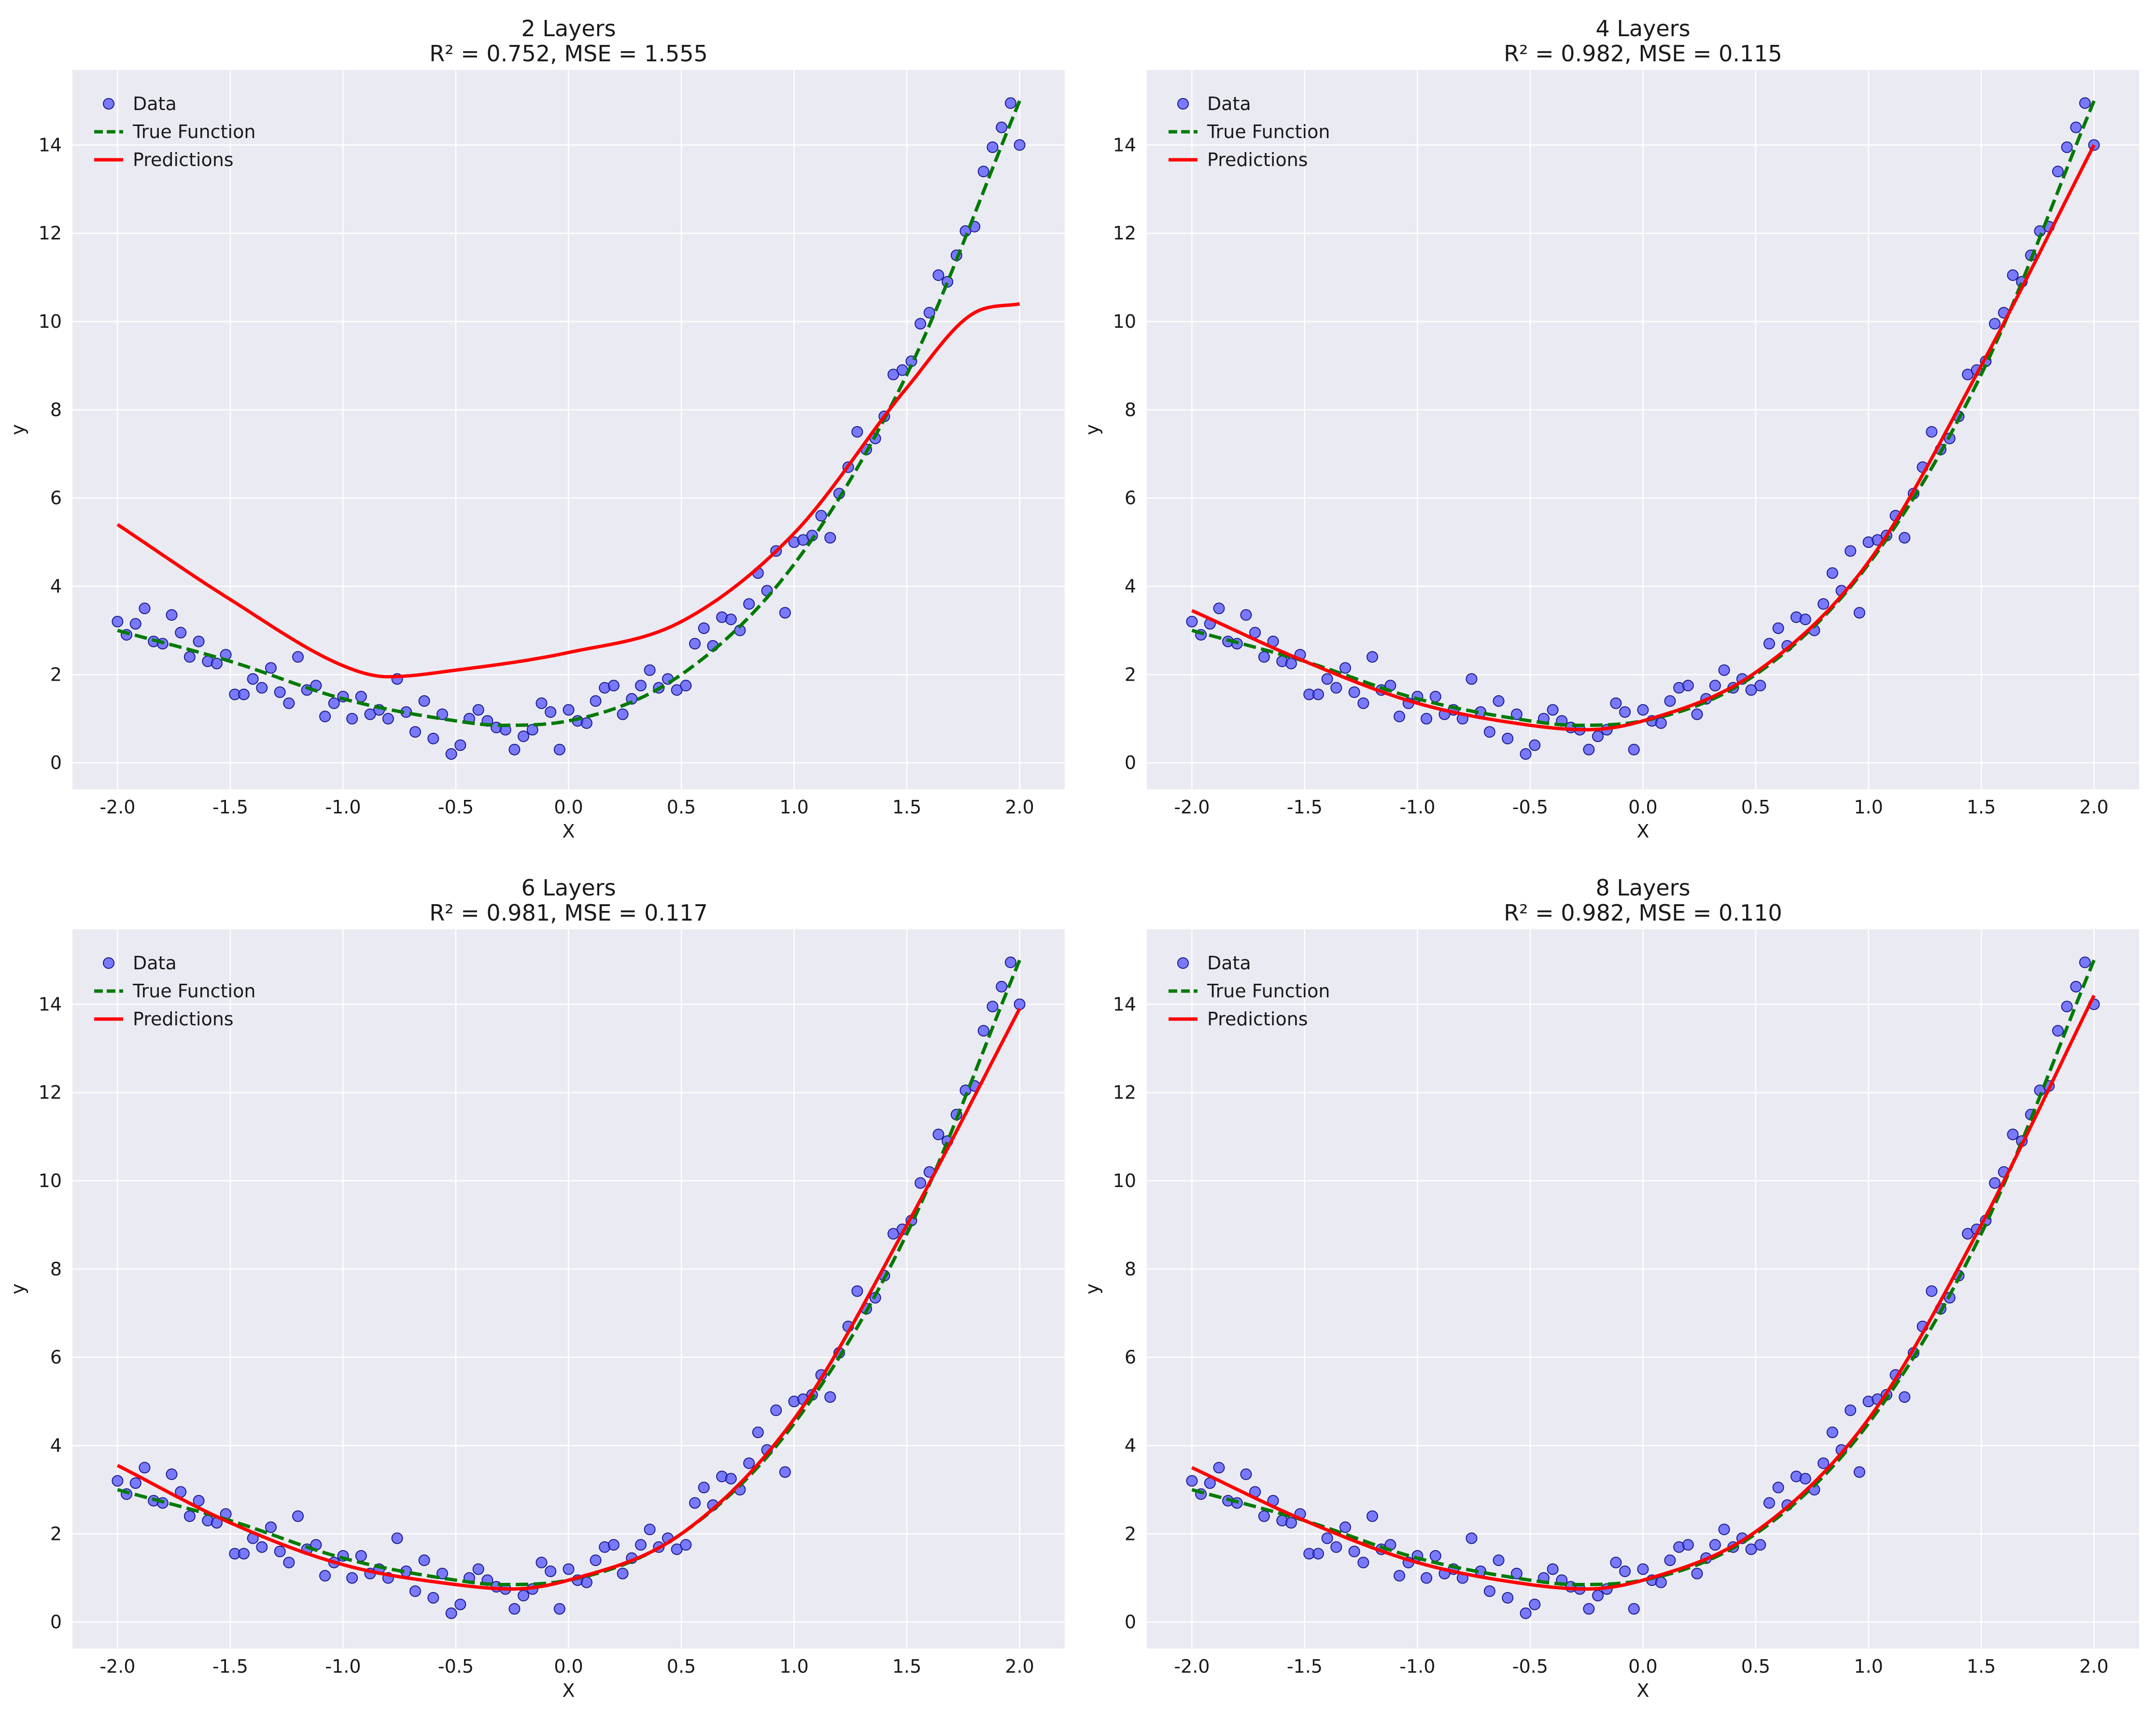 This screenshot has width=2156, height=1720. I want to click on legend-label: True Function, so click(1268, 131).